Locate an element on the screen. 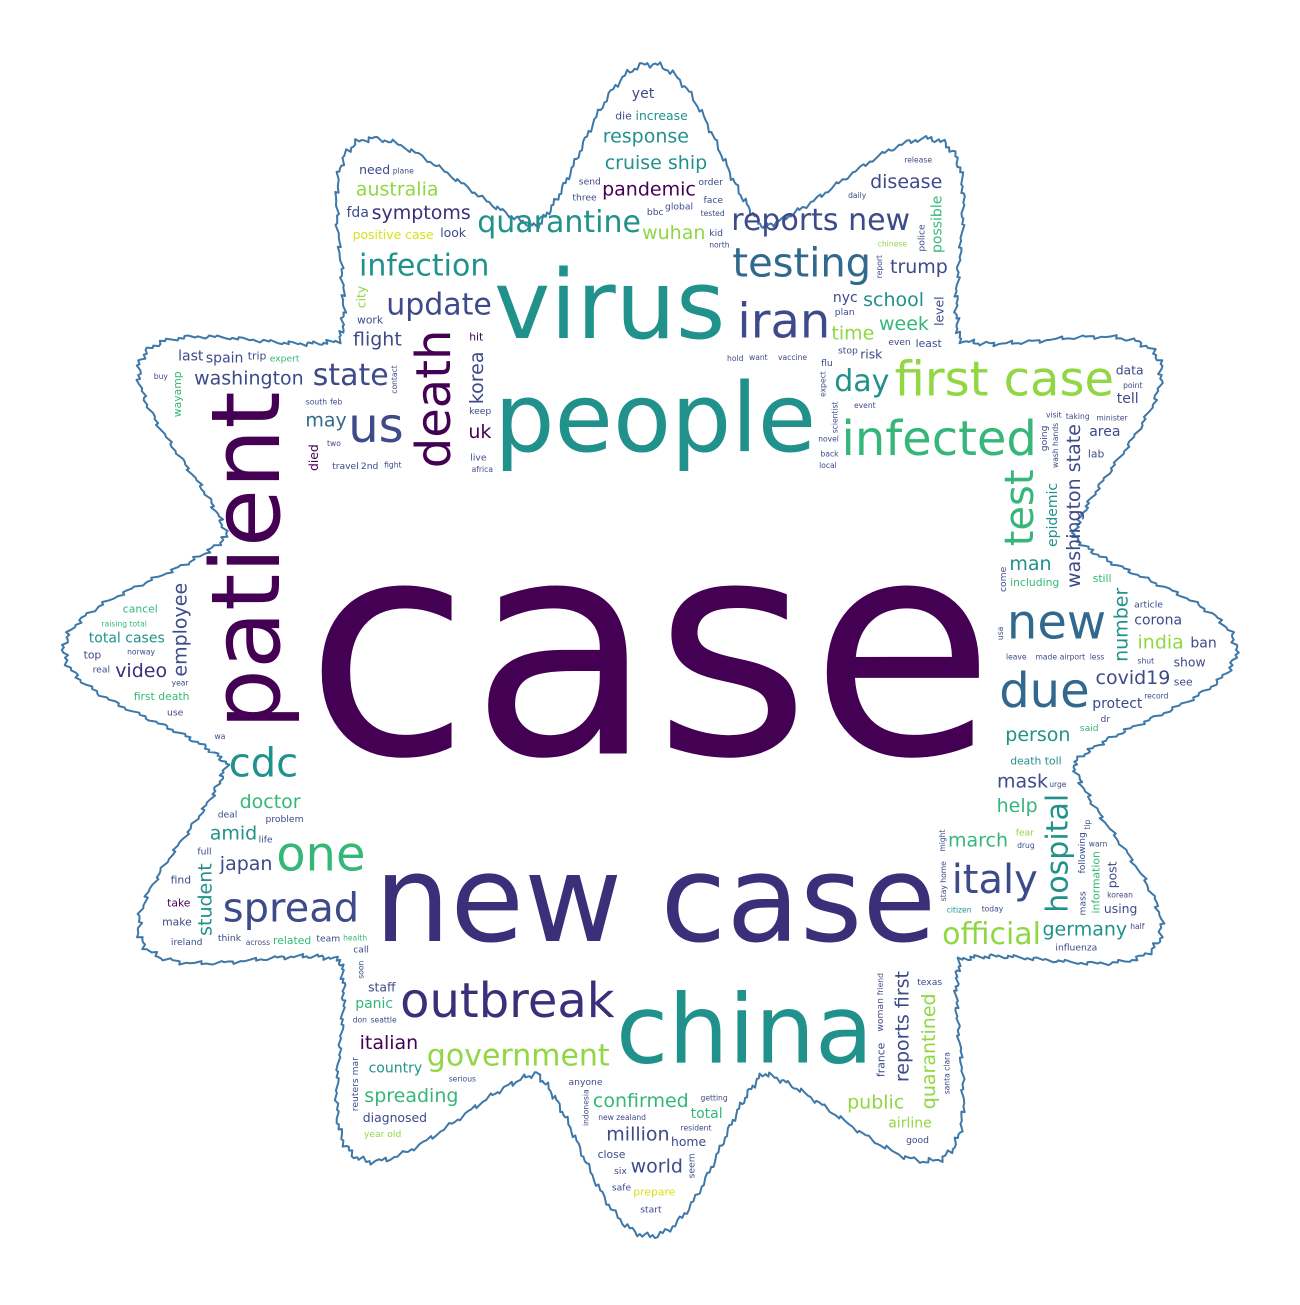  word-south: south is located at coordinates (316, 402).